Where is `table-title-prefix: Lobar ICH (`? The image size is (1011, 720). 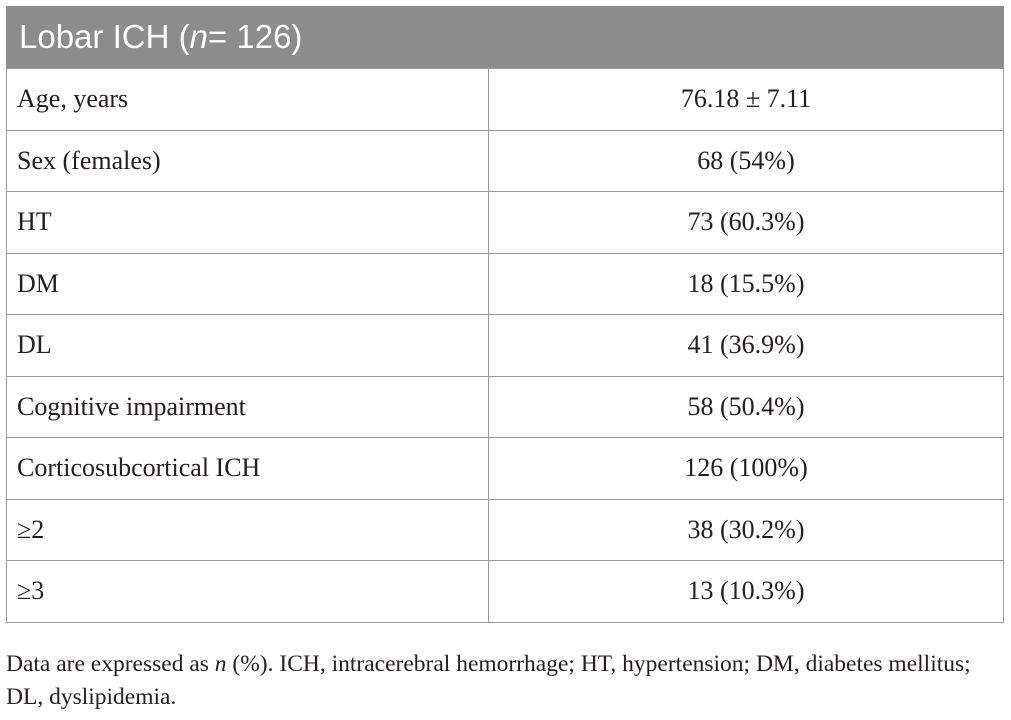 table-title-prefix: Lobar ICH ( is located at coordinates (104, 36).